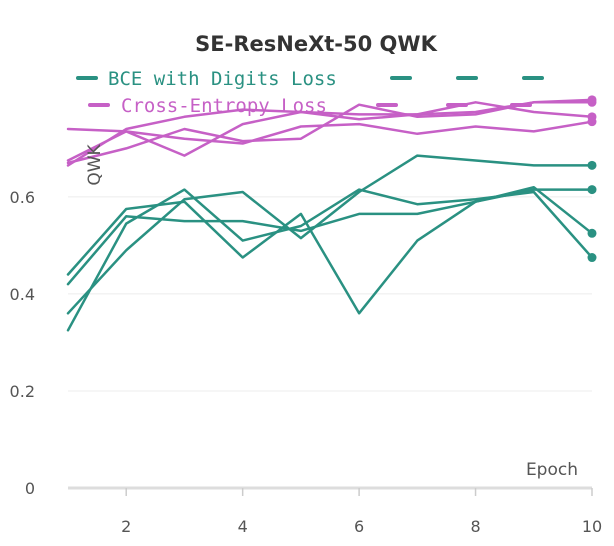 The height and width of the screenshot is (546, 614). What do you see at coordinates (22, 391) in the screenshot?
I see `y-tick-label: 0.2` at bounding box center [22, 391].